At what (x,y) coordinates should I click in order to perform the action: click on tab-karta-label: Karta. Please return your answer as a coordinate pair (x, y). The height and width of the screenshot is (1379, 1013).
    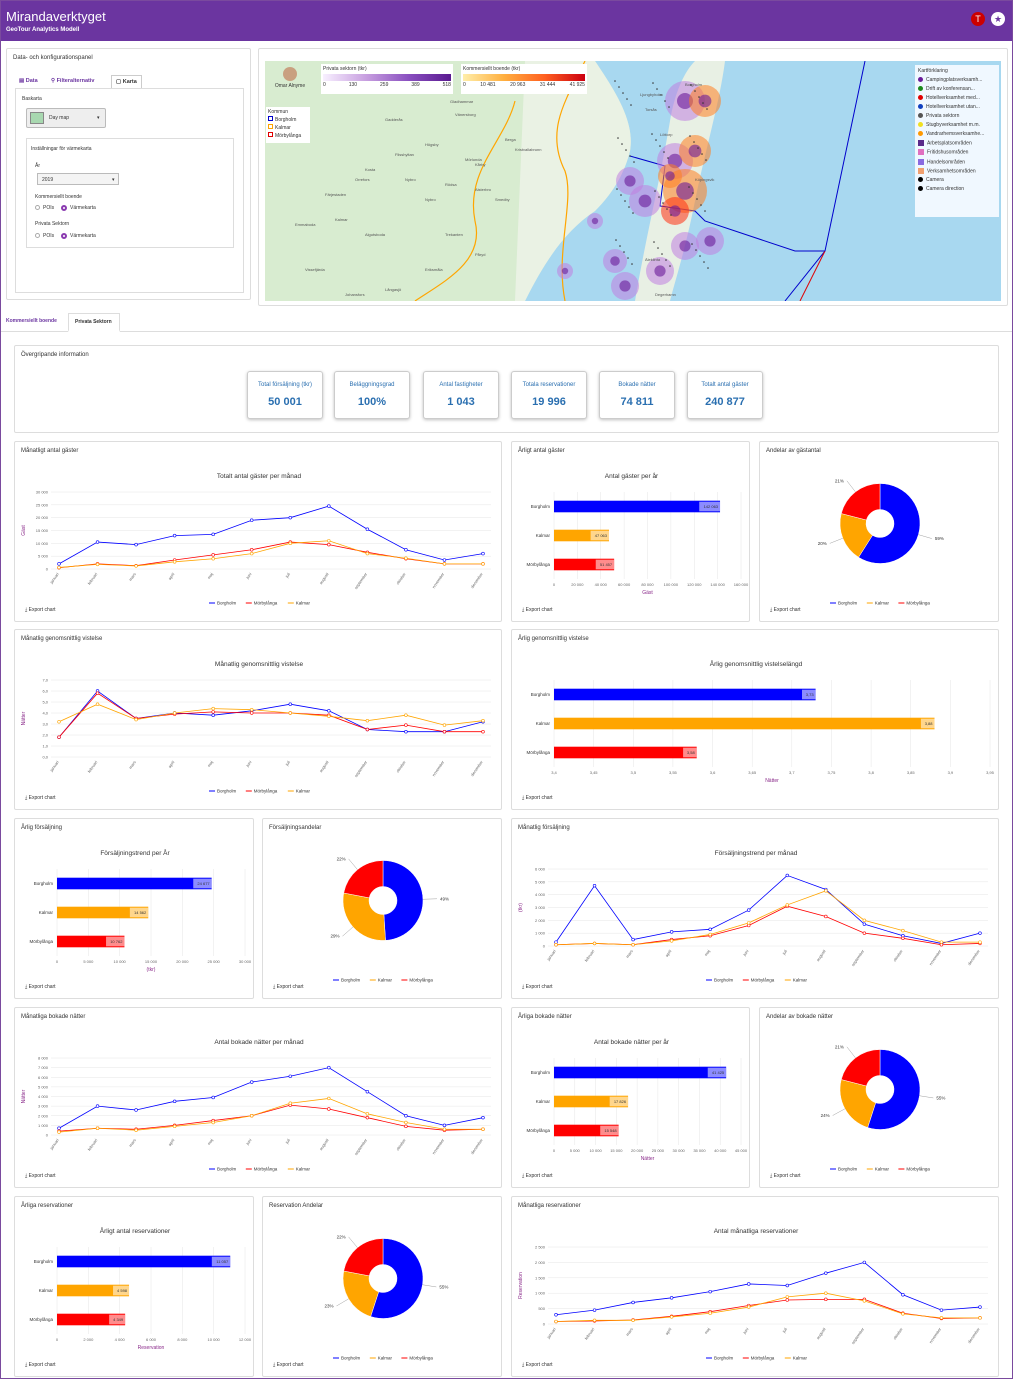
    Looking at the image, I should click on (129, 82).